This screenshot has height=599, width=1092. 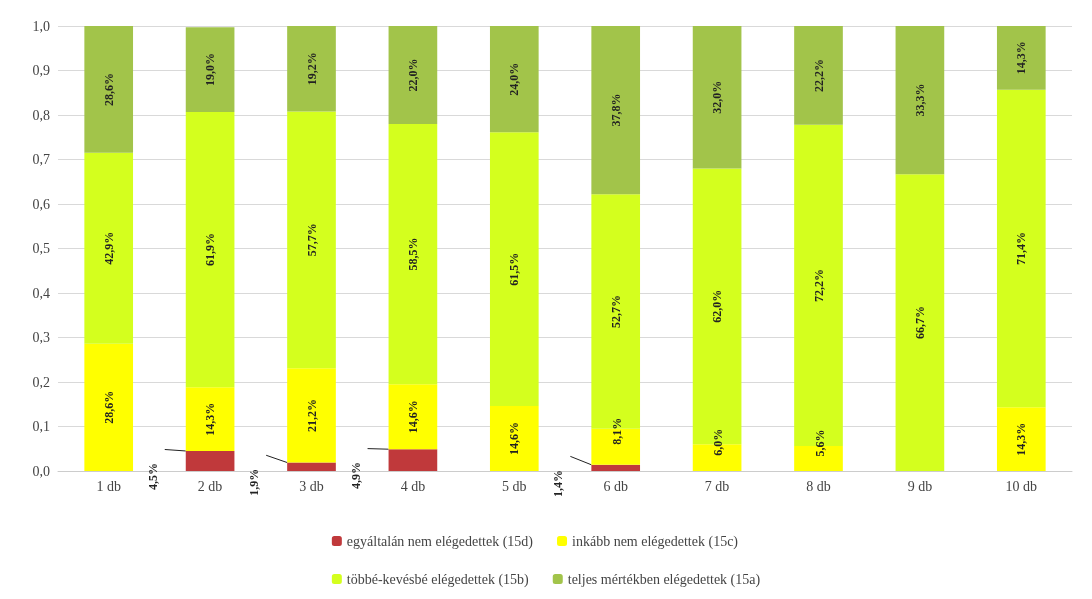 I want to click on y-tick-label: 0,1, so click(x=41, y=426).